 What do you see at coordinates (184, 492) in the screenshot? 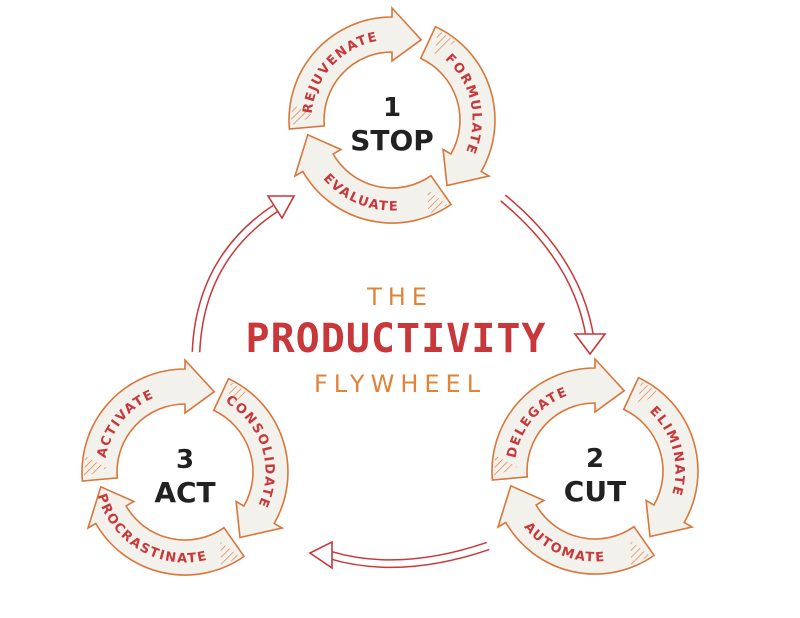
I see `cycle-label: ACT` at bounding box center [184, 492].